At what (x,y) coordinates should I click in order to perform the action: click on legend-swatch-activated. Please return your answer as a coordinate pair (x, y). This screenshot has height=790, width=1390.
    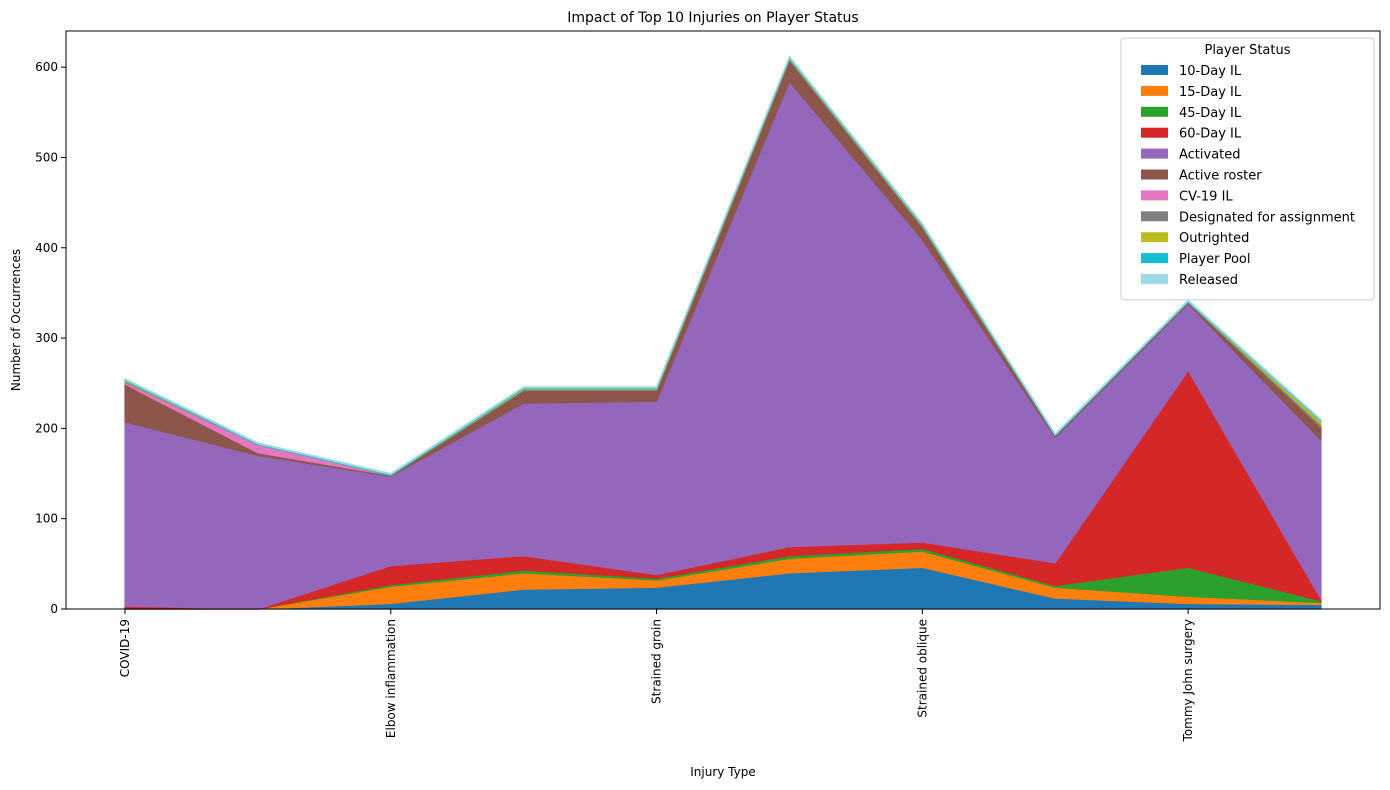
    Looking at the image, I should click on (1154, 153).